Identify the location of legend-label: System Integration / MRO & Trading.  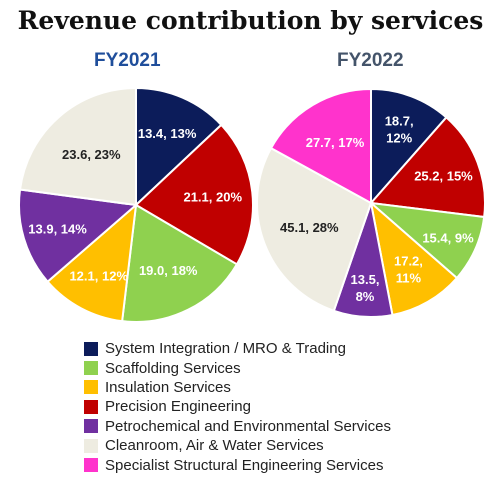
(225, 349).